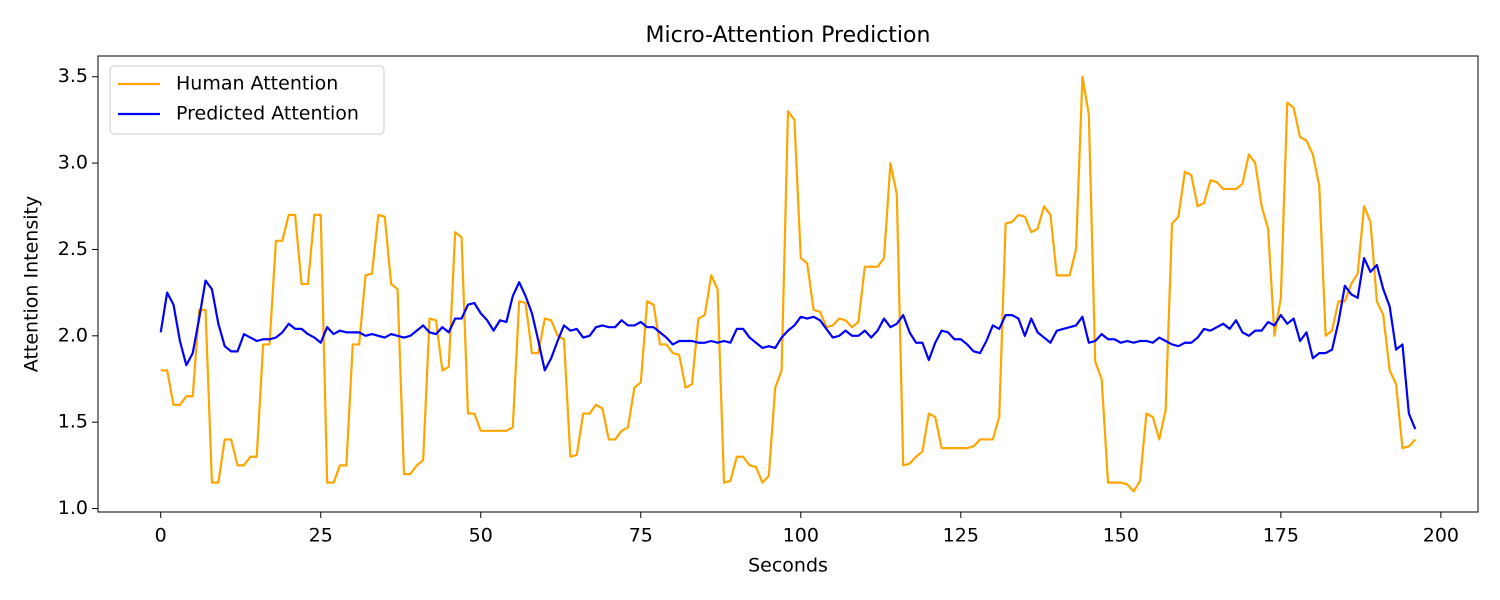  I want to click on legend-box, so click(247, 100).